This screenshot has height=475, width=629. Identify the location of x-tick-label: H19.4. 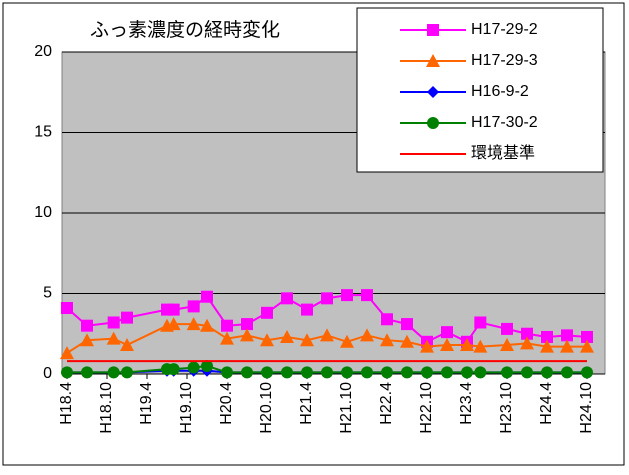
(146, 403).